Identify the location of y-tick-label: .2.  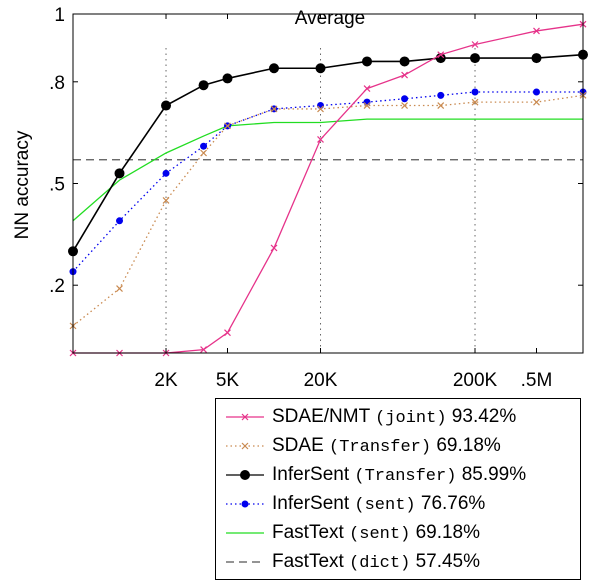
(57, 286).